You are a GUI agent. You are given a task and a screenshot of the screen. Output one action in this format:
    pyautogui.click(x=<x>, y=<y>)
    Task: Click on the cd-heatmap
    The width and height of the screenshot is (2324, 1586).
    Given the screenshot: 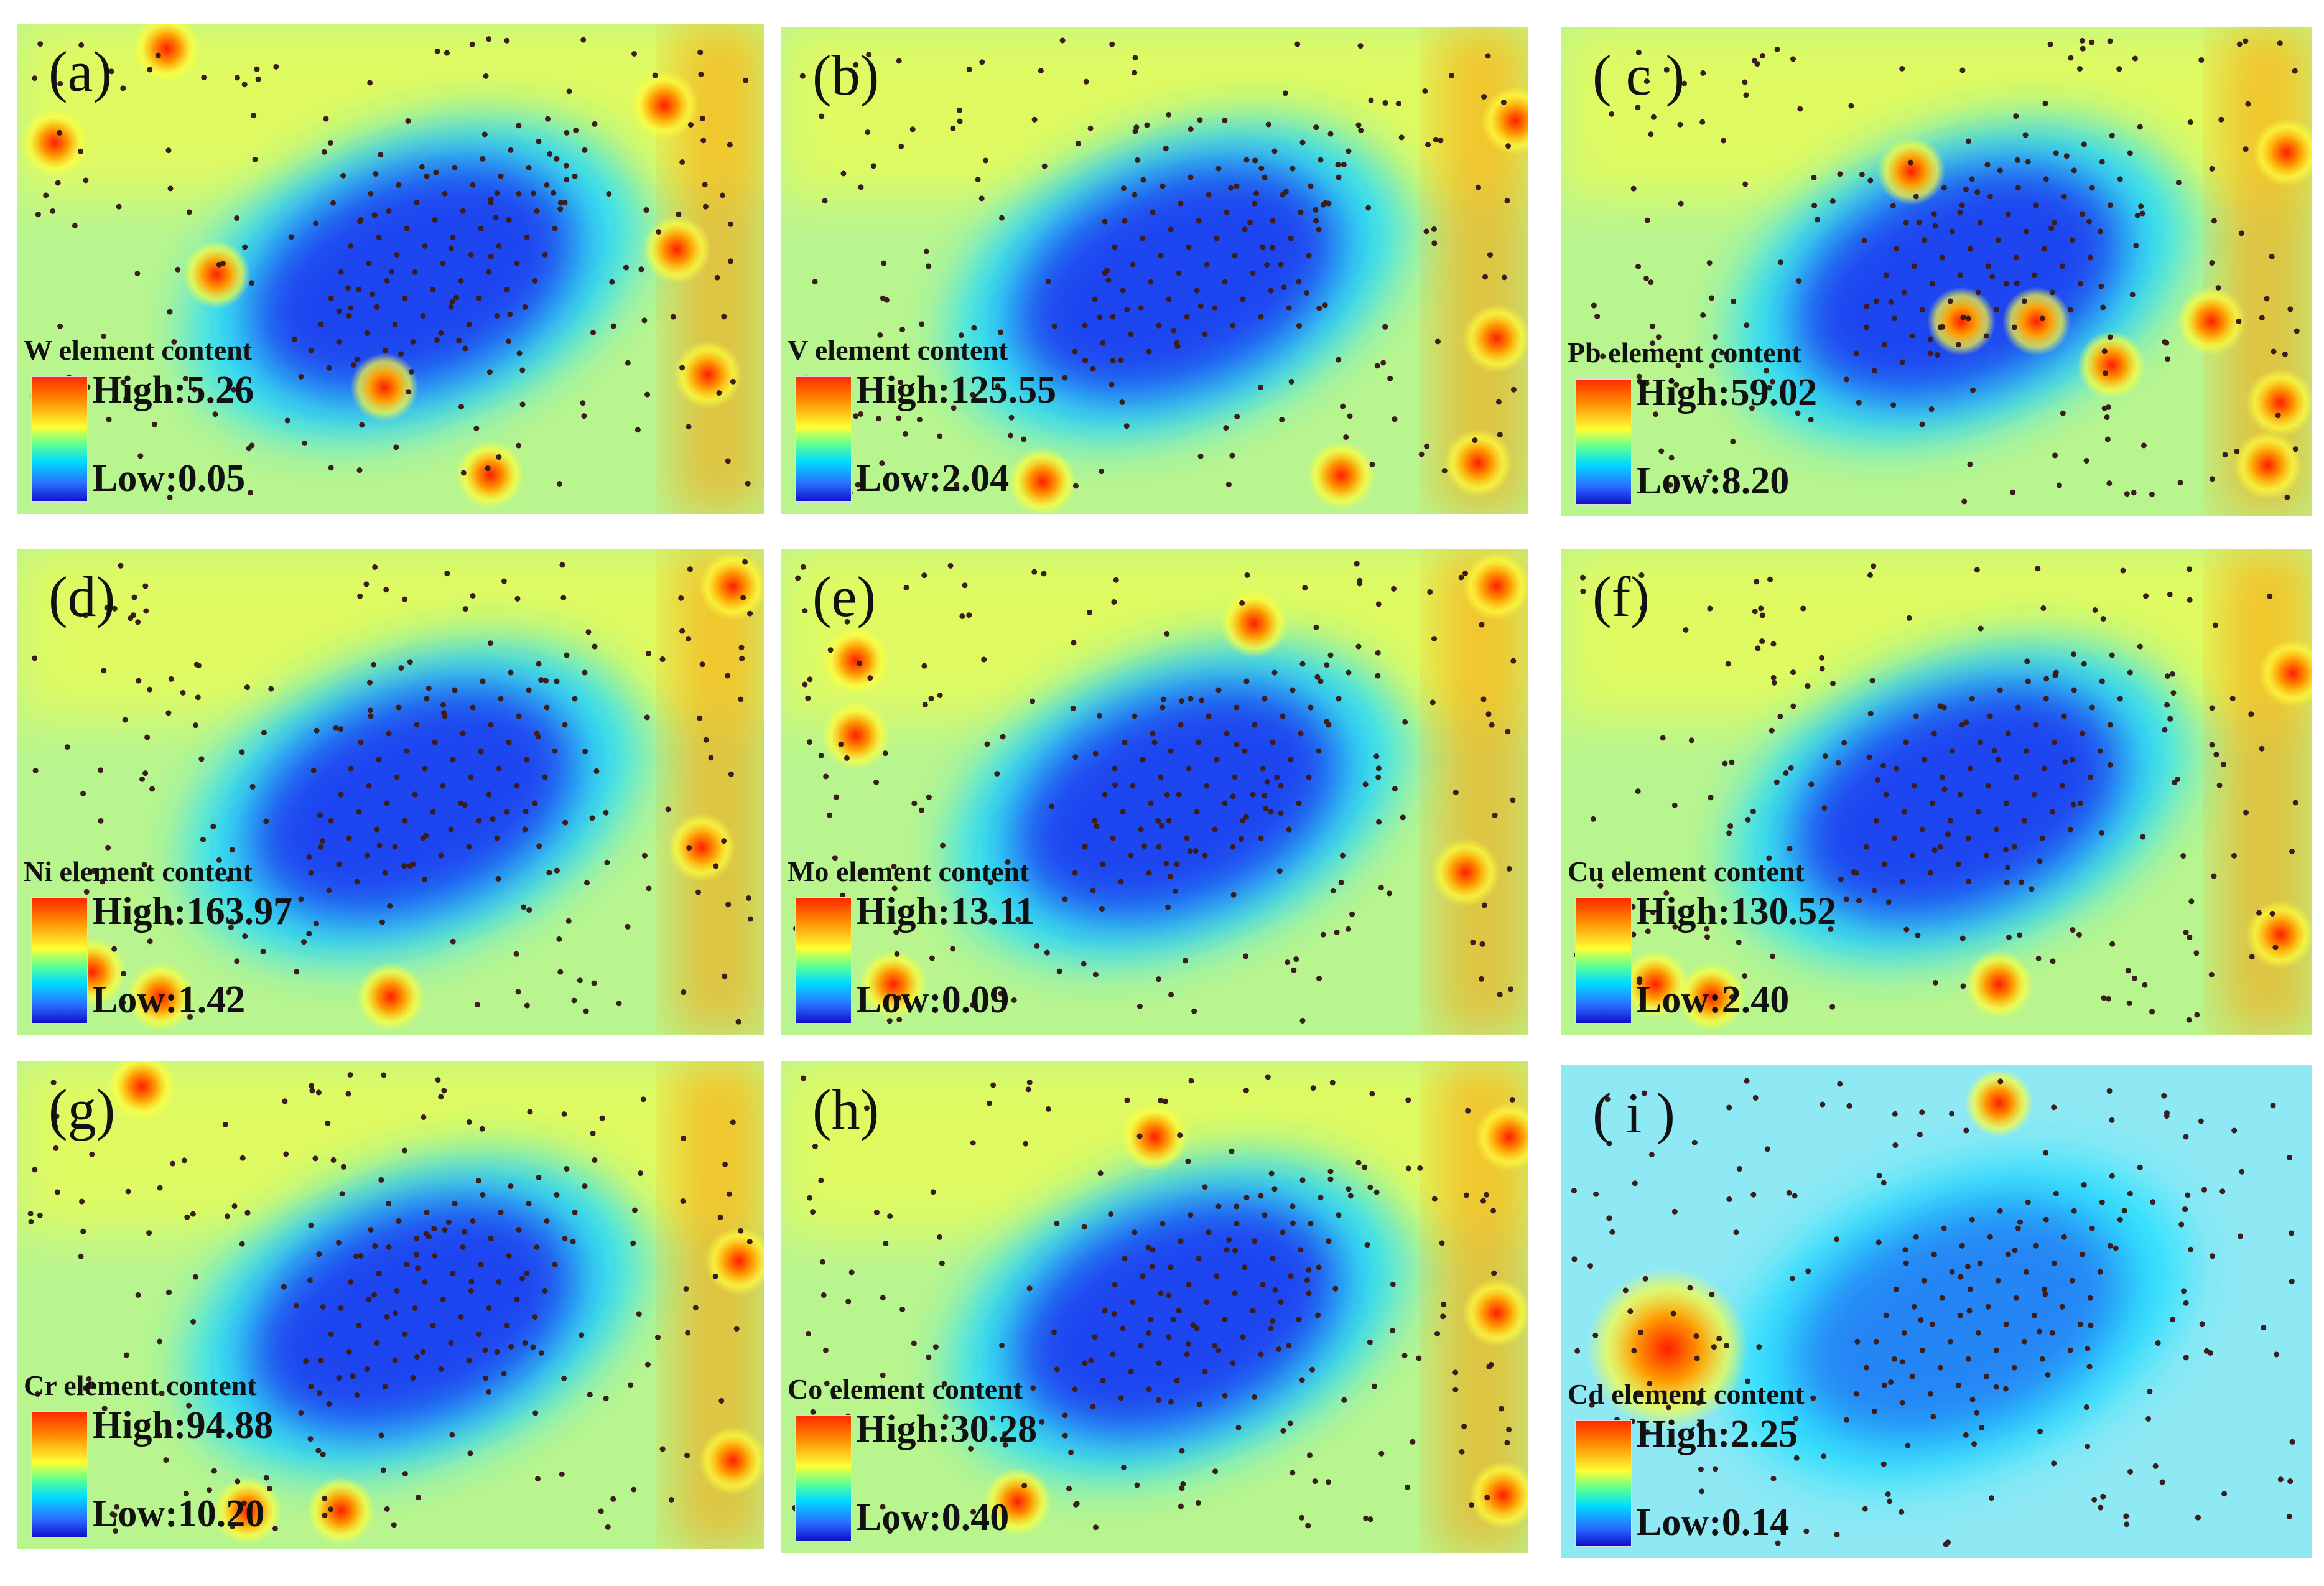 What is the action you would take?
    pyautogui.click(x=1937, y=1311)
    